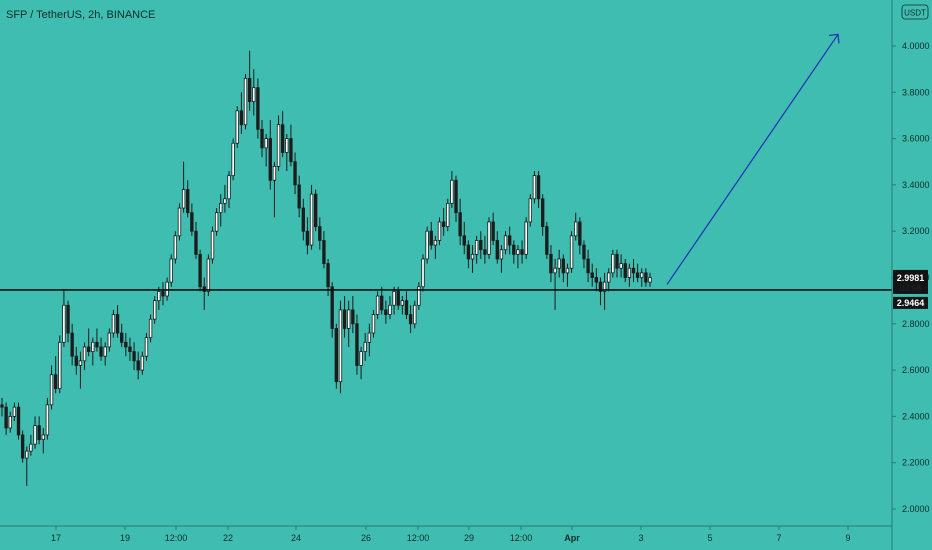 The width and height of the screenshot is (932, 550). Describe the element at coordinates (56, 534) in the screenshot. I see `time-tick: 17` at that location.